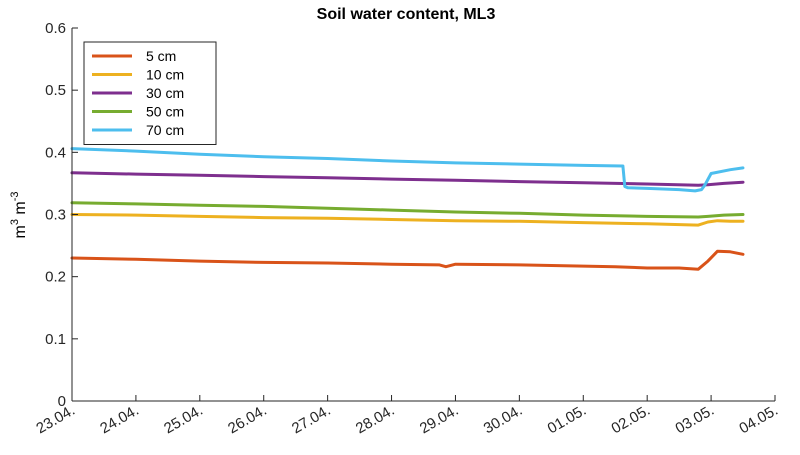 This screenshot has width=800, height=455. Describe the element at coordinates (631, 420) in the screenshot. I see `x-tick-label: 02.05.` at that location.